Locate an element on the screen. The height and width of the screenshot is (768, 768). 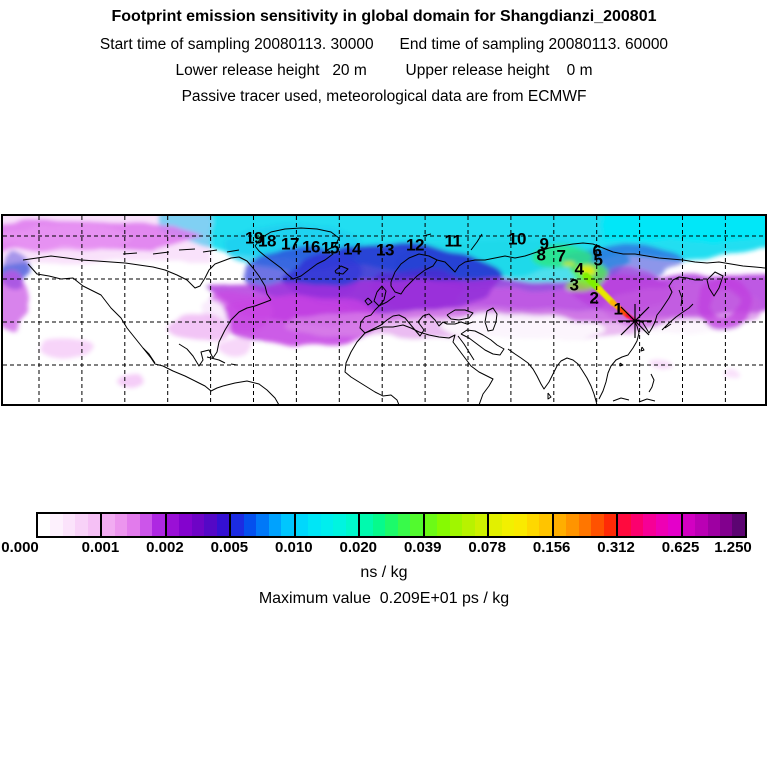
trajectory-point-label: 18 is located at coordinates (267, 241).